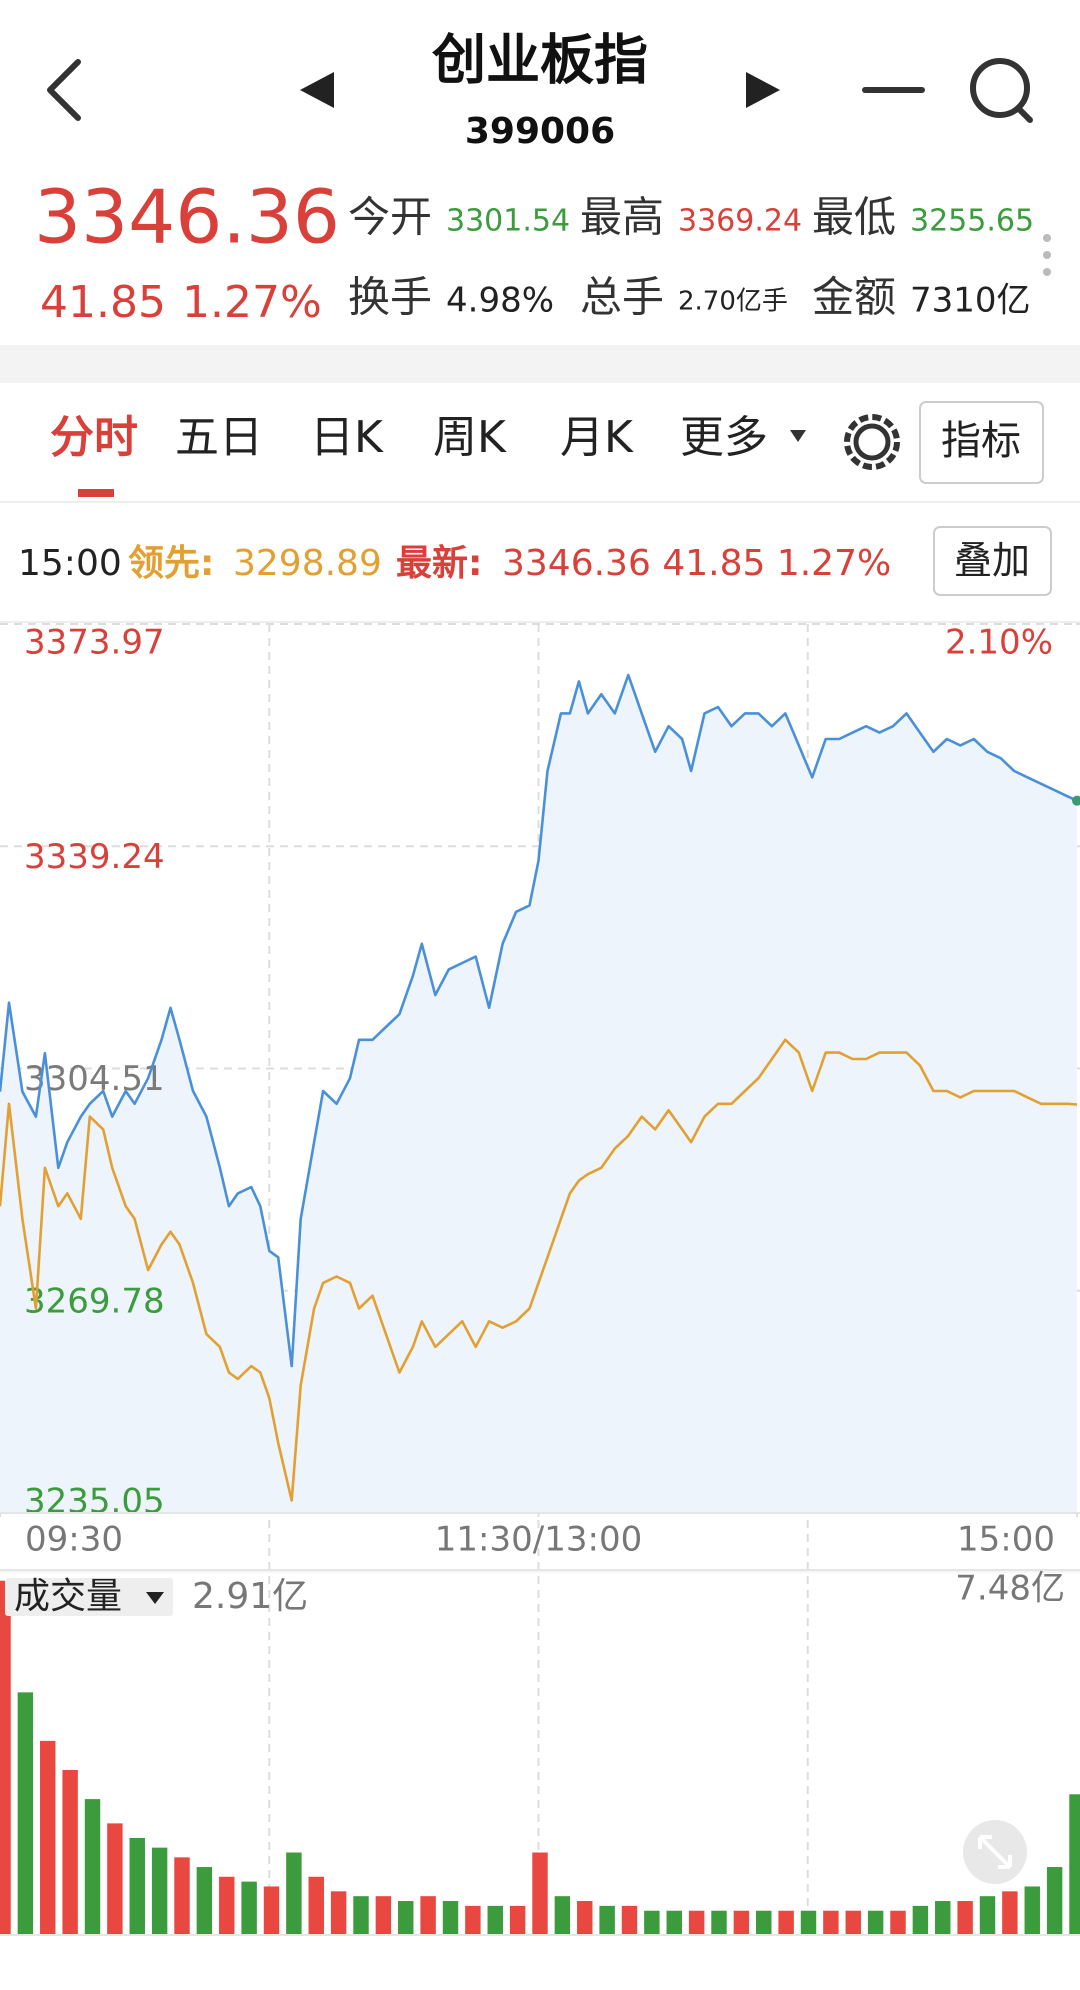 The image size is (1080, 1990). Describe the element at coordinates (540, 364) in the screenshot. I see `separator` at that location.